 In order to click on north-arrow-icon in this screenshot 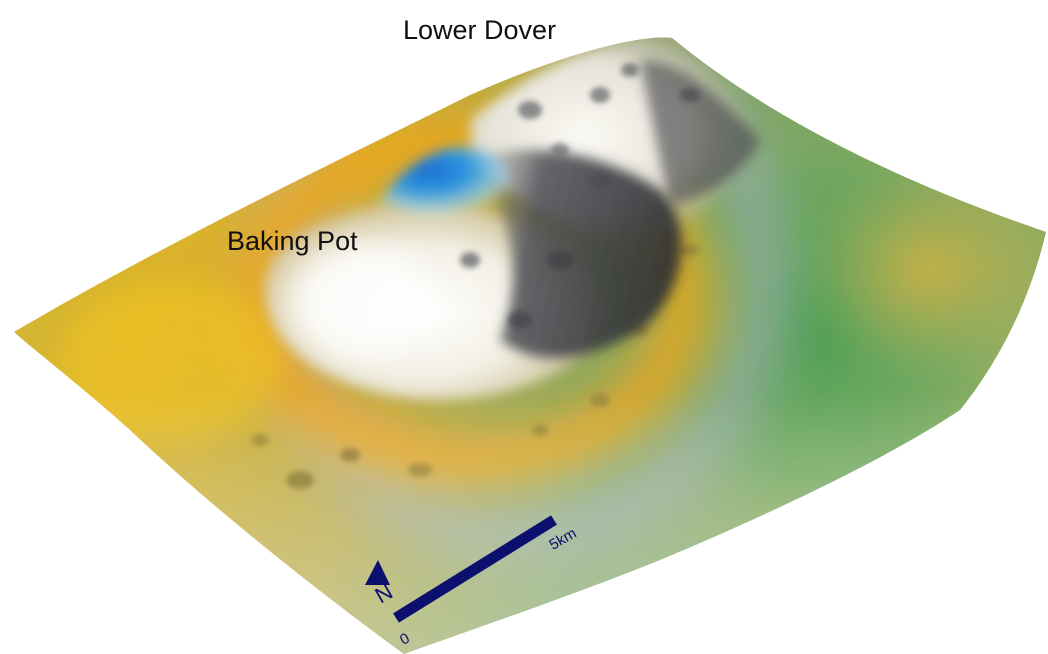, I will do `click(377, 572)`.